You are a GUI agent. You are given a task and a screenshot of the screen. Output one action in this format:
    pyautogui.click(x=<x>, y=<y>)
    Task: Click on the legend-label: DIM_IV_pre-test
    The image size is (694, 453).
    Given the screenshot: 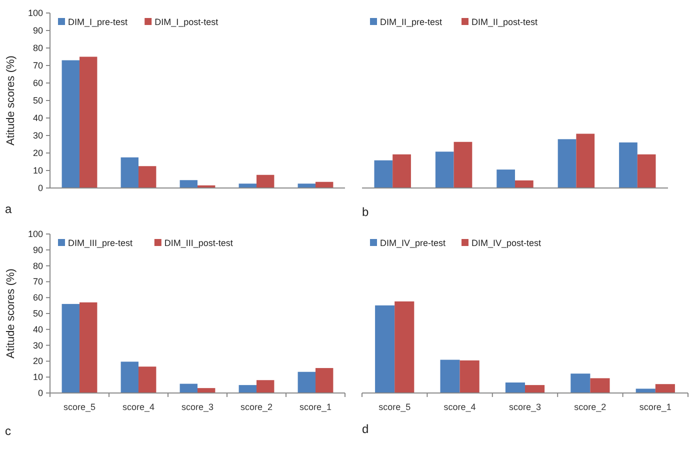 What is the action you would take?
    pyautogui.click(x=413, y=243)
    